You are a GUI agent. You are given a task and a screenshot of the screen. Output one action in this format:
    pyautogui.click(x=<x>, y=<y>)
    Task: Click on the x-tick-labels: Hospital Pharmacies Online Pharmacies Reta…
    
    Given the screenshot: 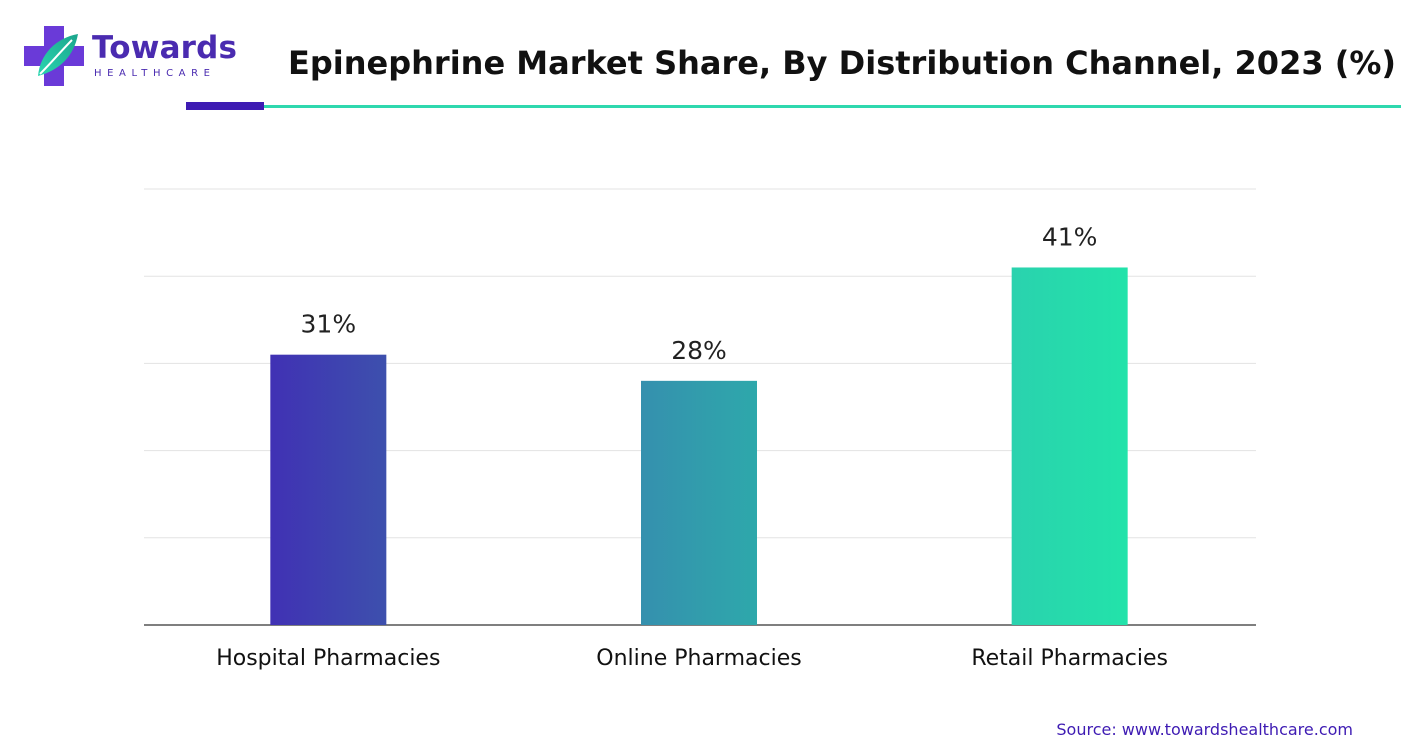 What is the action you would take?
    pyautogui.click(x=692, y=658)
    